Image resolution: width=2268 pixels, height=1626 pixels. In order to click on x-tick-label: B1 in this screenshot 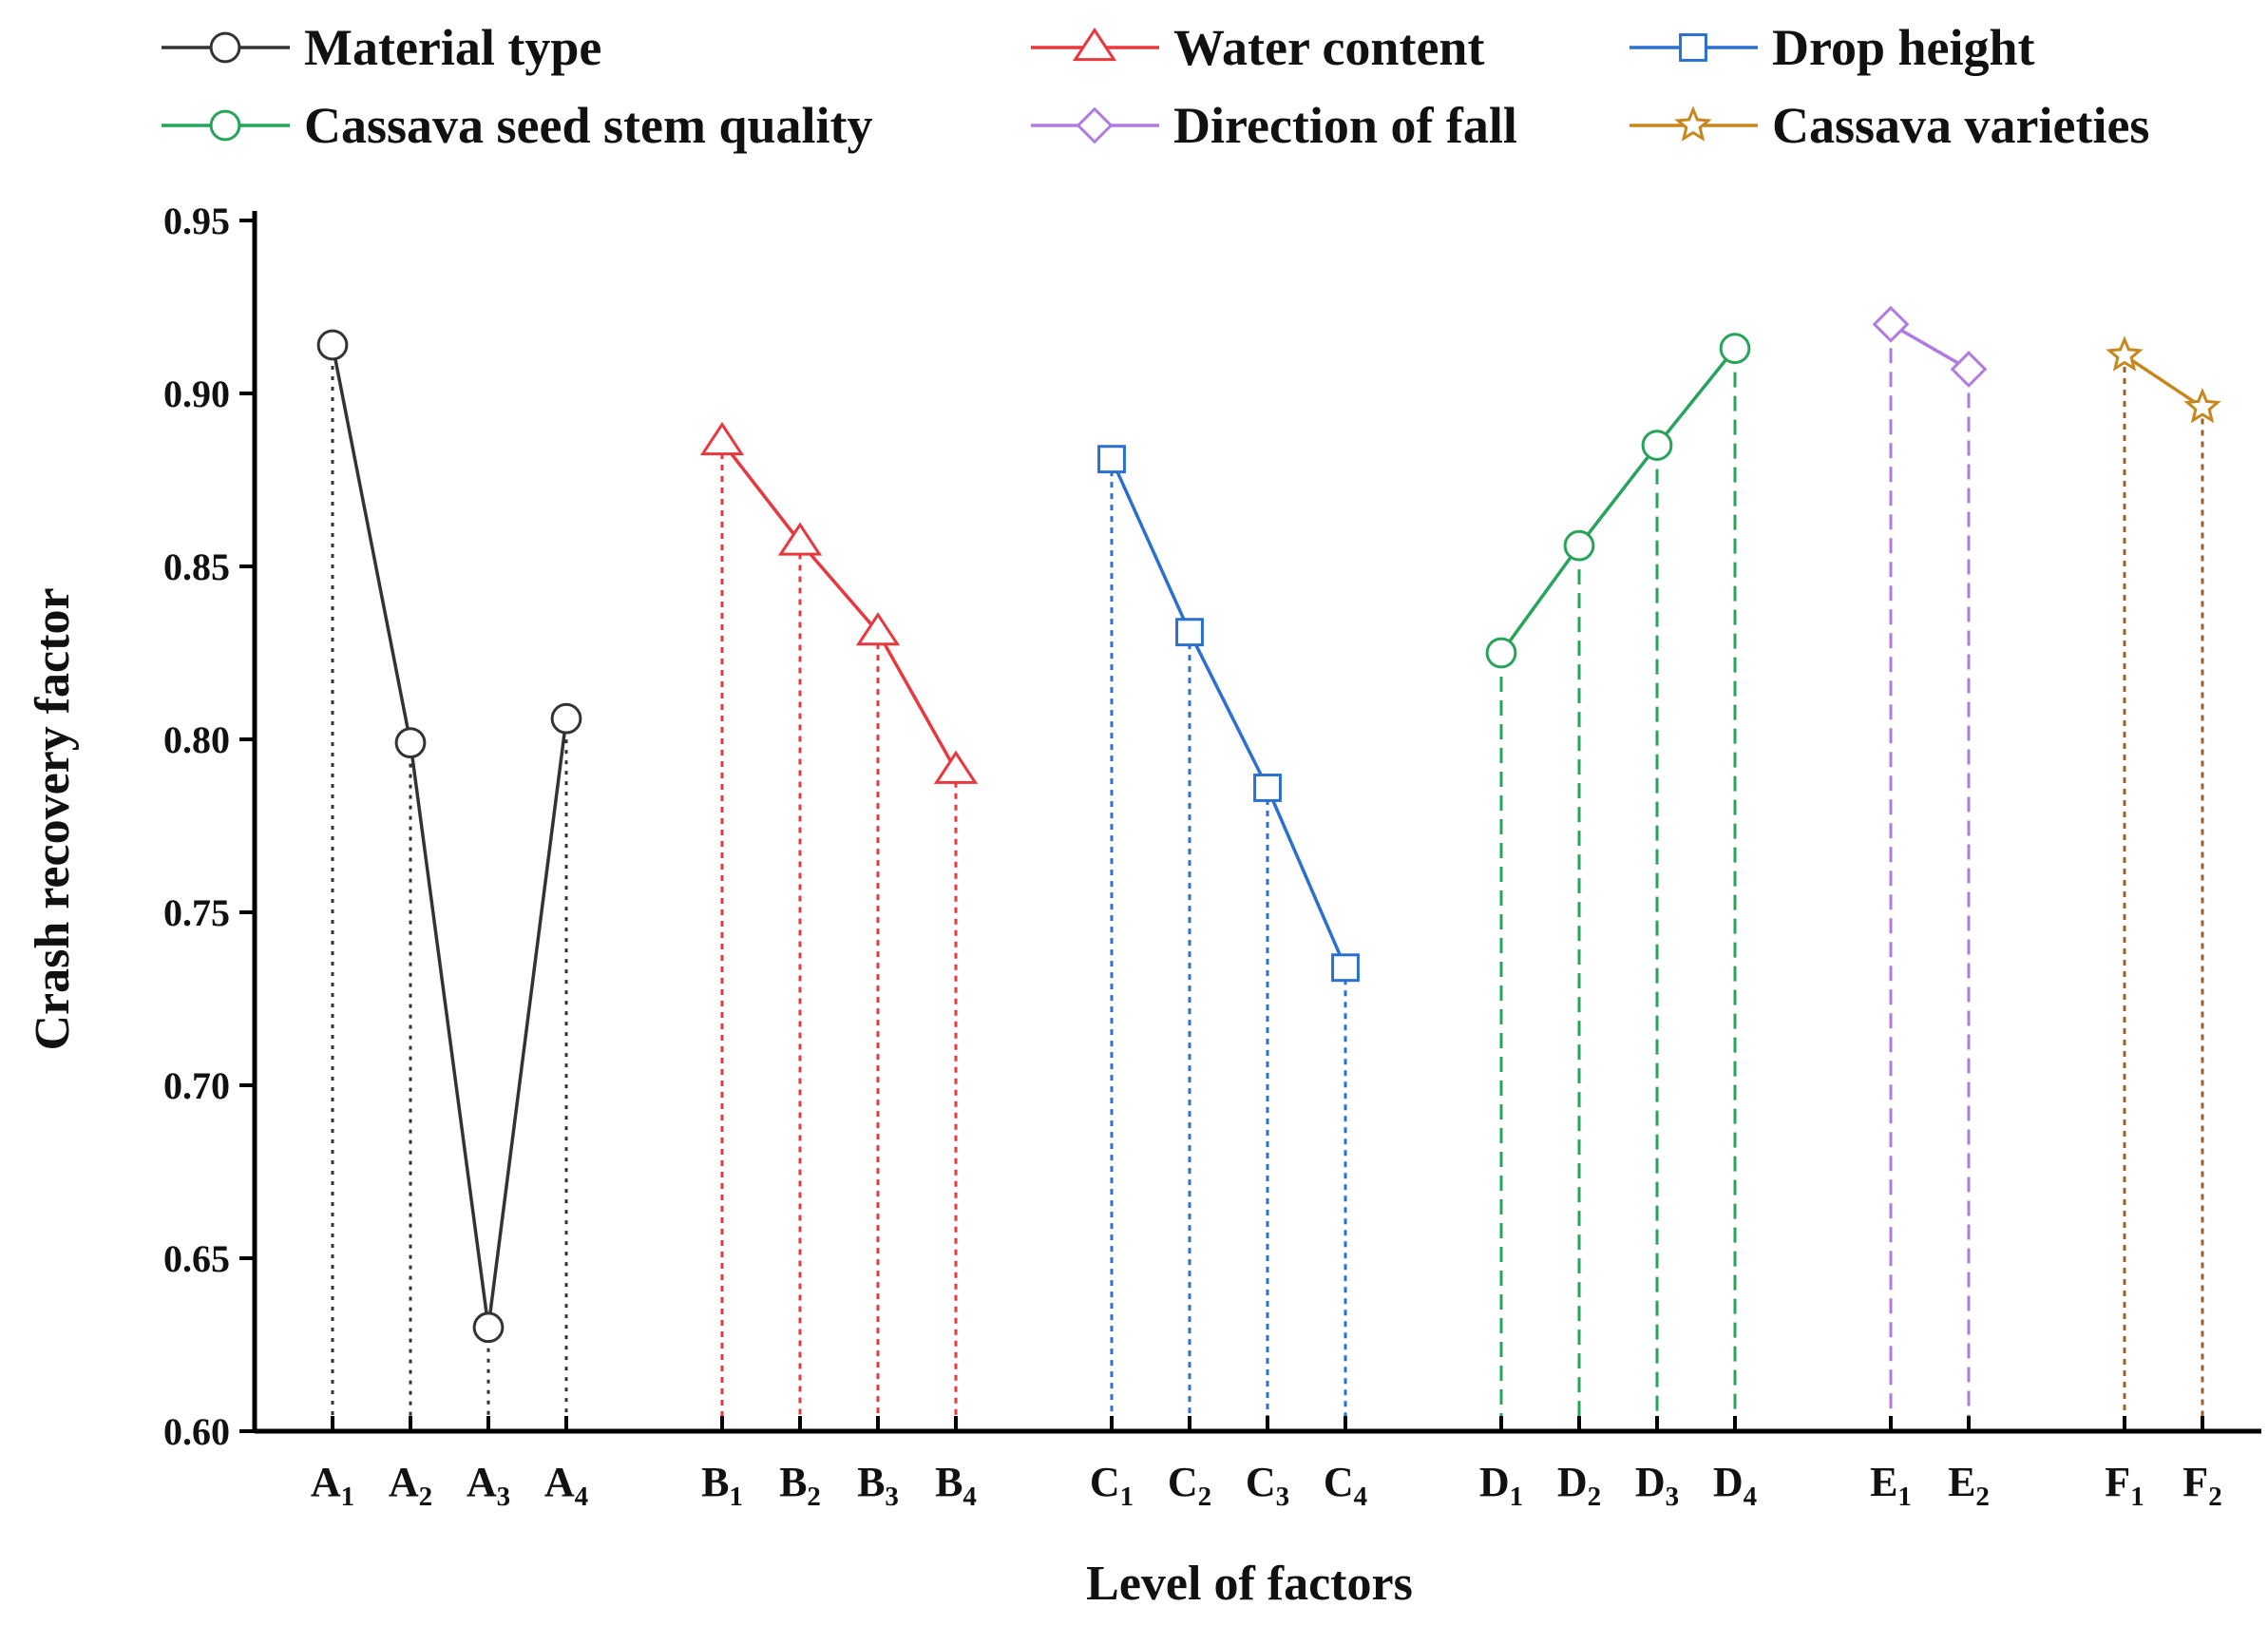, I will do `click(722, 1485)`.